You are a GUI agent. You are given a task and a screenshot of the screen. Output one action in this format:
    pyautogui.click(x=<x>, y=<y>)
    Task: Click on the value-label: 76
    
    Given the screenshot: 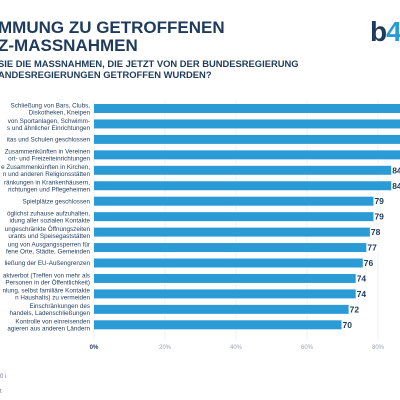 What is the action you would take?
    pyautogui.click(x=369, y=263)
    